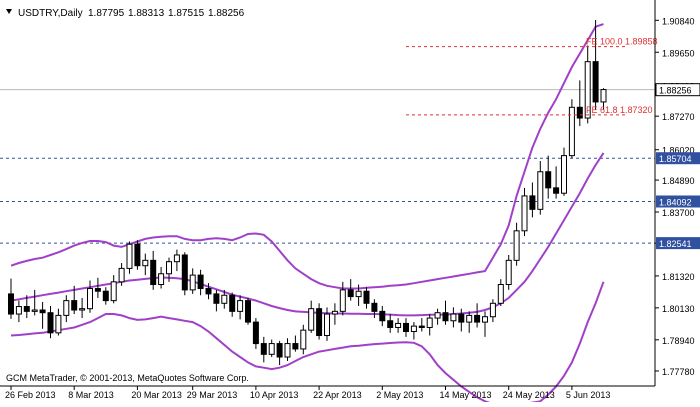 This screenshot has height=407, width=700. Describe the element at coordinates (399, 395) in the screenshot. I see `x-tick-label: 2 May 2013` at that location.